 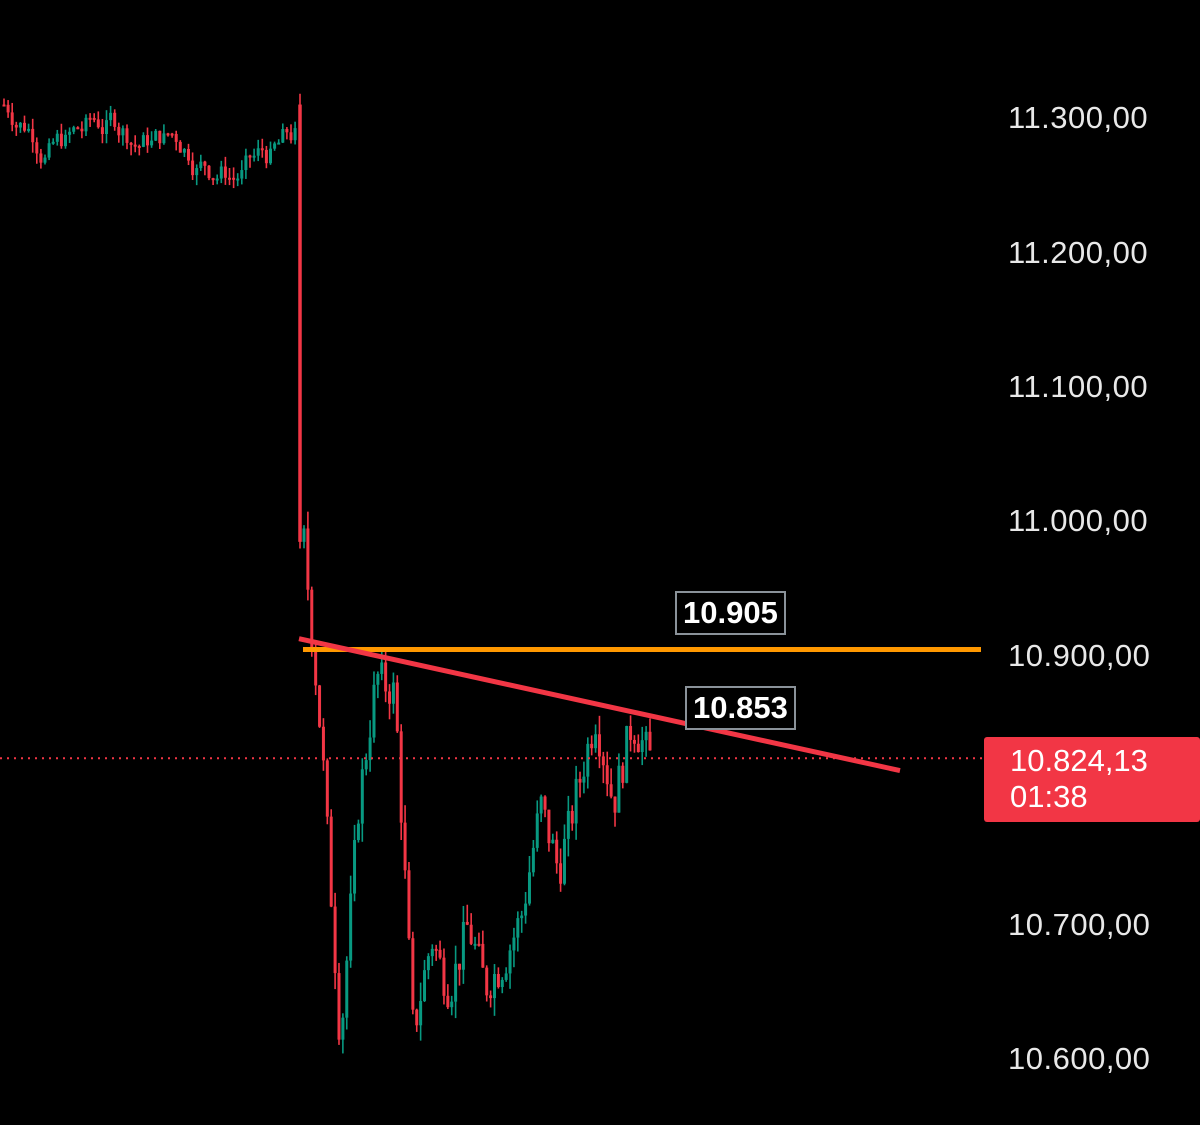 I want to click on y-tick-label: 10.900,00, so click(x=1079, y=655).